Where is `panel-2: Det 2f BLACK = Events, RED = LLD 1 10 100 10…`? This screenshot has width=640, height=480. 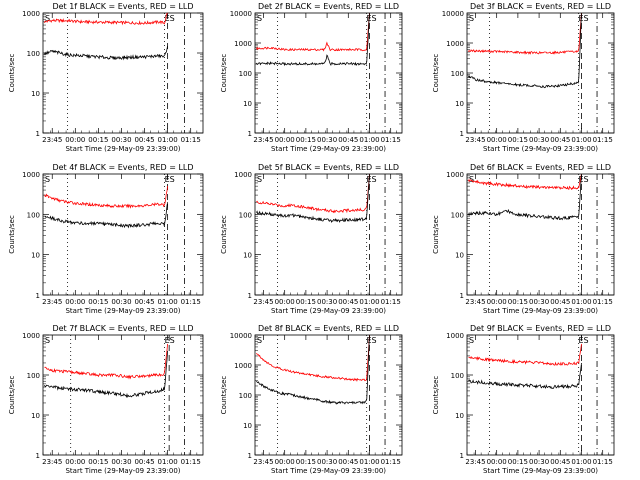
panel-2: Det 2f BLACK = Events, RED = LLD 1 10 100 10… is located at coordinates (311, 77).